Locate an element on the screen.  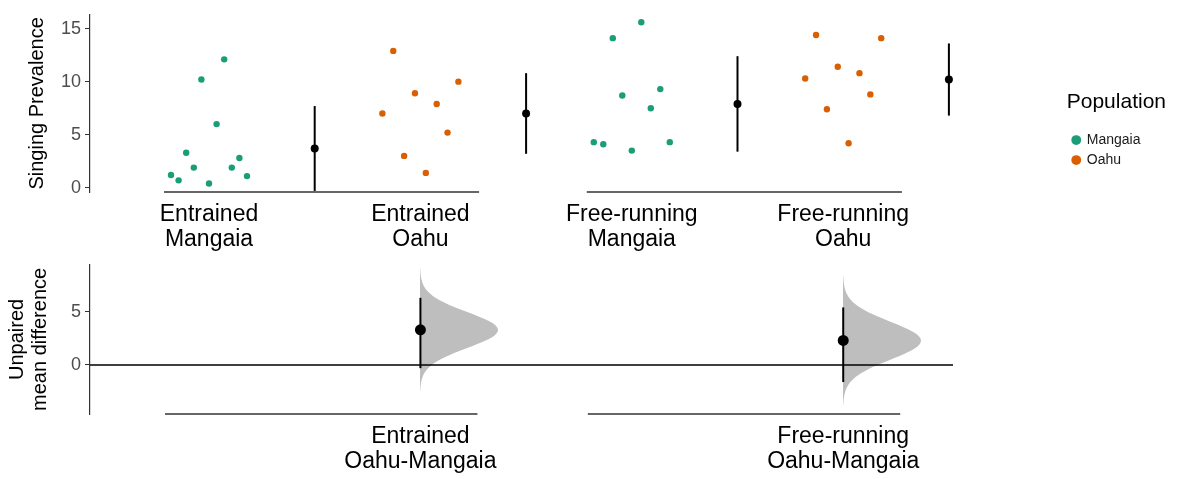
x-tick-label: Entrained Oahu-Mangaia is located at coordinates (420, 447).